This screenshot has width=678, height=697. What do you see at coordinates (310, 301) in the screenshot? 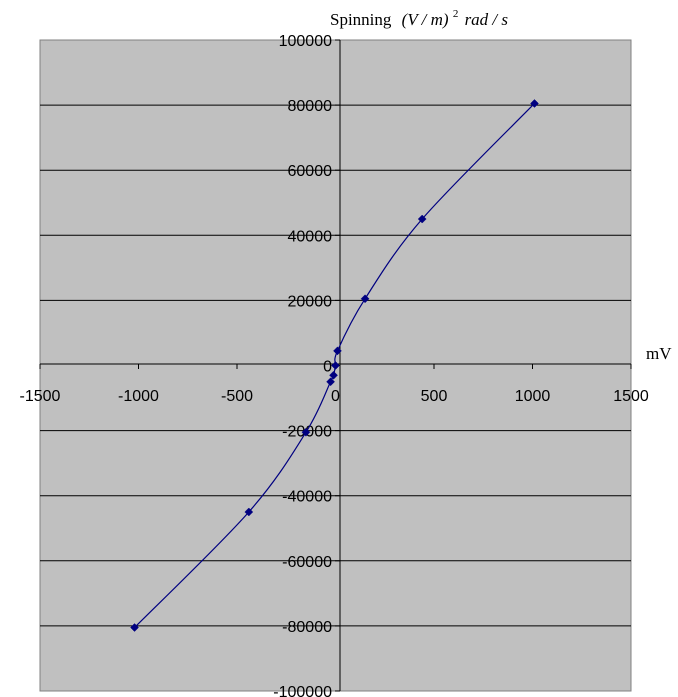
I see `y-tick-label: 20000` at bounding box center [310, 301].